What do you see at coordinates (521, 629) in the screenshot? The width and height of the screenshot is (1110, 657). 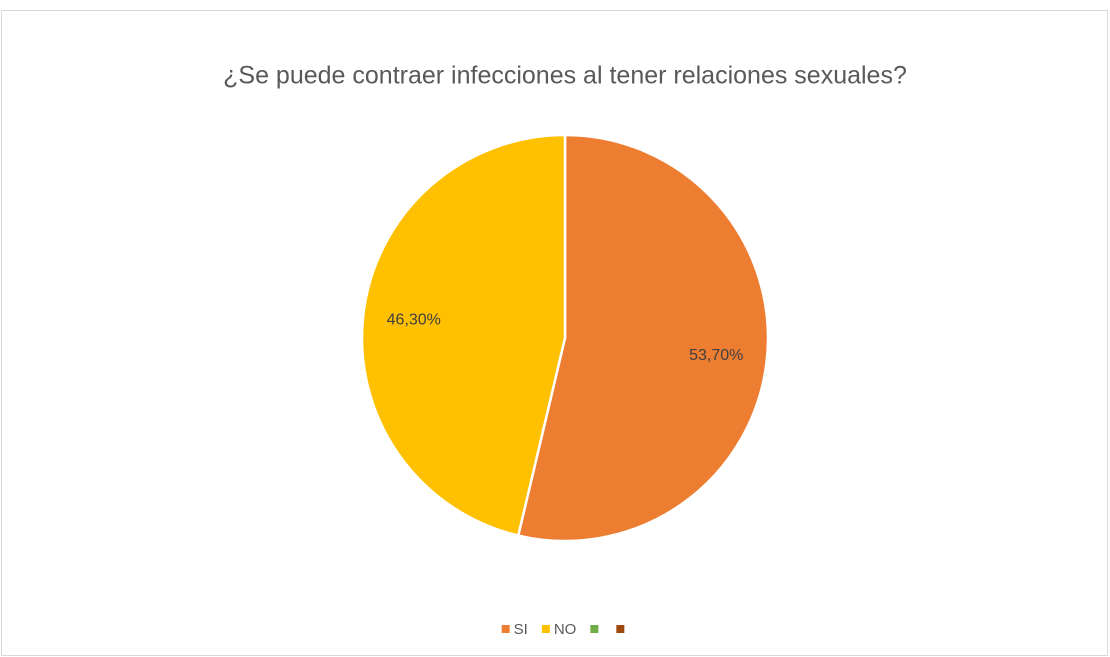 I see `legend-label: SI` at bounding box center [521, 629].